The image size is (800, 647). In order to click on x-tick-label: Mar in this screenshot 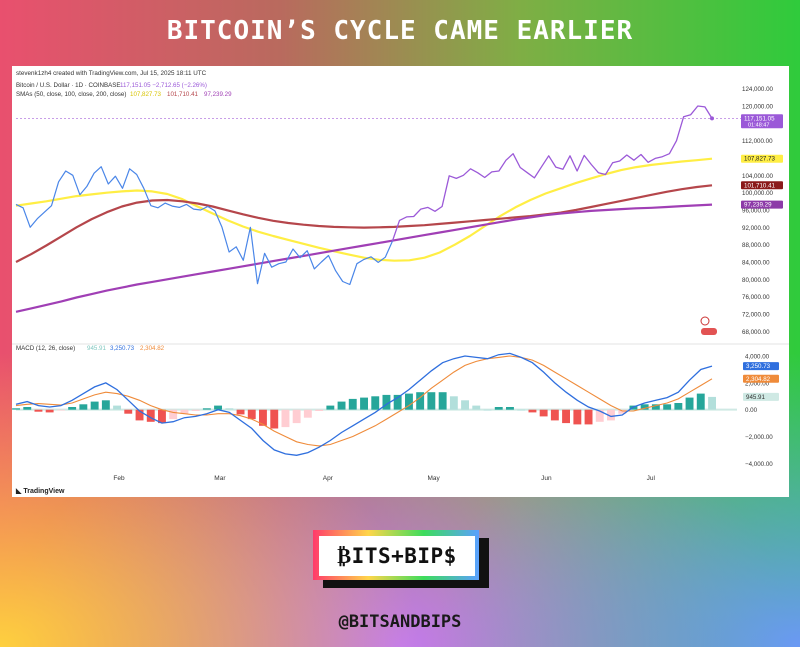, I will do `click(220, 478)`.